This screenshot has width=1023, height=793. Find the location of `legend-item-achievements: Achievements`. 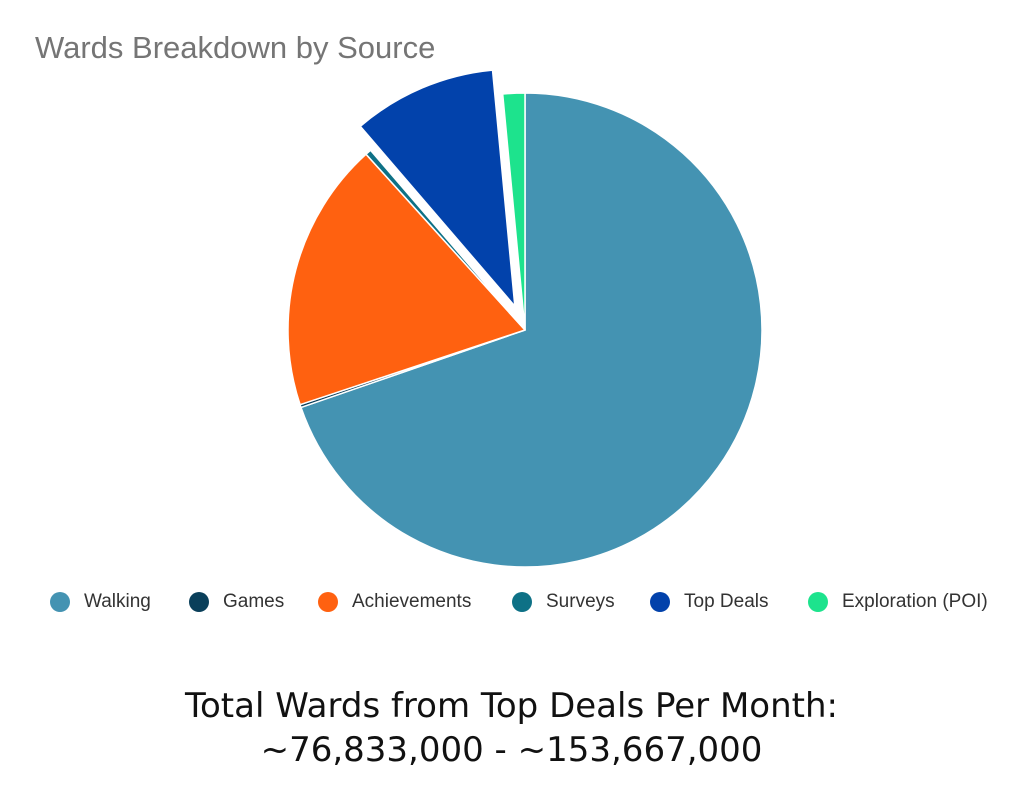

legend-item-achievements: Achievements is located at coordinates (394, 602).